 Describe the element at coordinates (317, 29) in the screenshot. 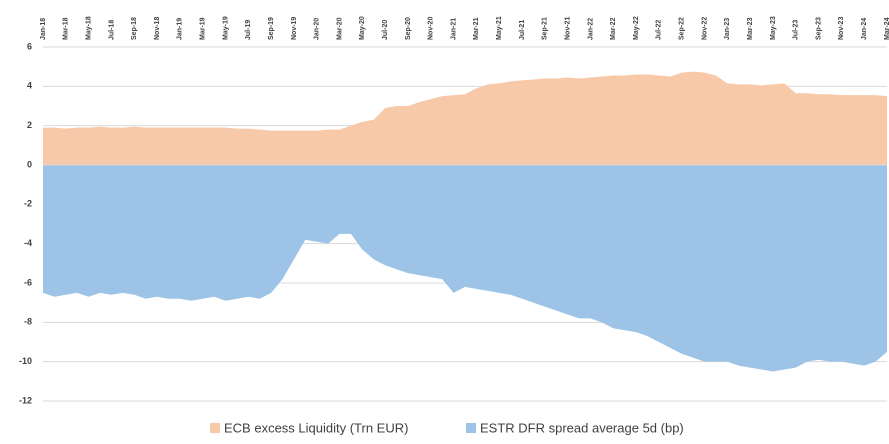

I see `x-tick-label: Jan-20` at that location.